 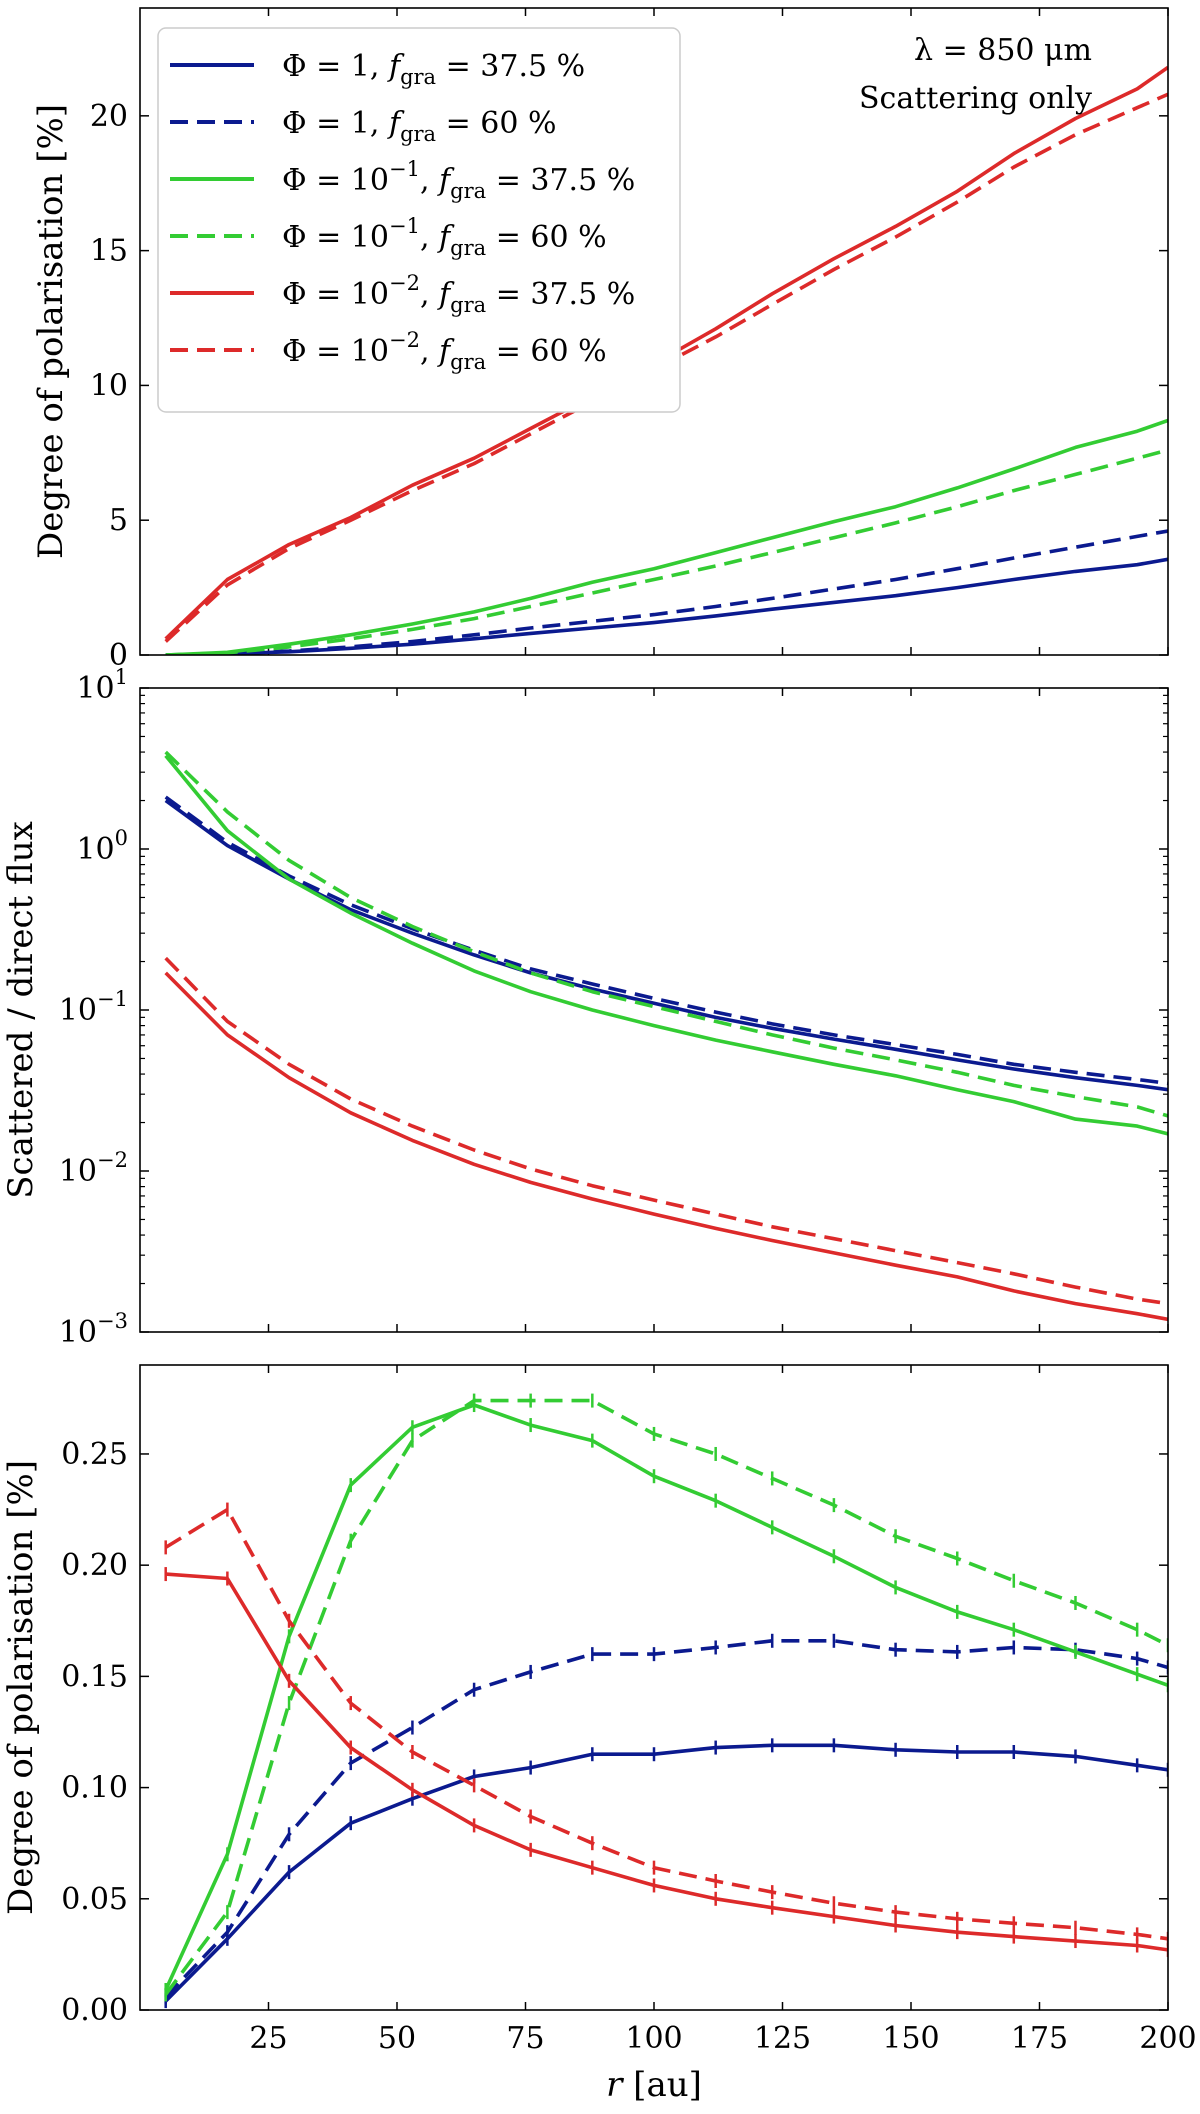 What do you see at coordinates (94, 2010) in the screenshot?
I see `y-tick-label: 0.00` at bounding box center [94, 2010].